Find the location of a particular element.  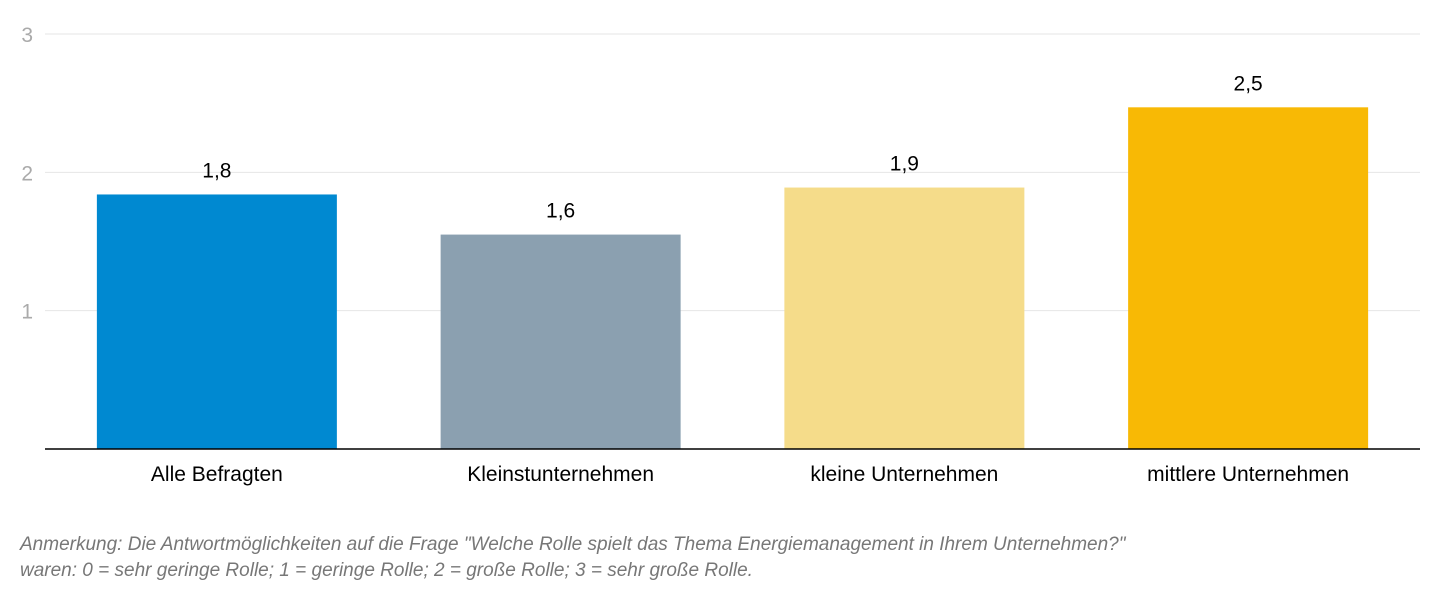

x-tick-label: Kleinstunternehmen is located at coordinates (560, 474).